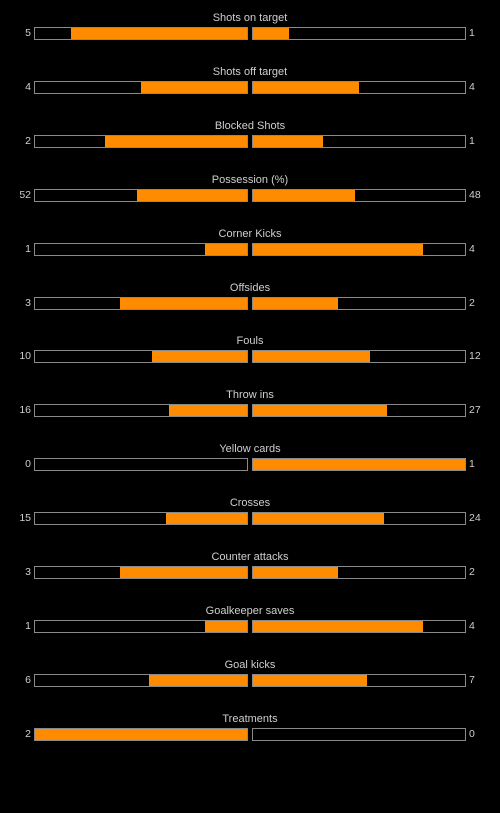  What do you see at coordinates (28, 679) in the screenshot?
I see `home-value: 6` at bounding box center [28, 679].